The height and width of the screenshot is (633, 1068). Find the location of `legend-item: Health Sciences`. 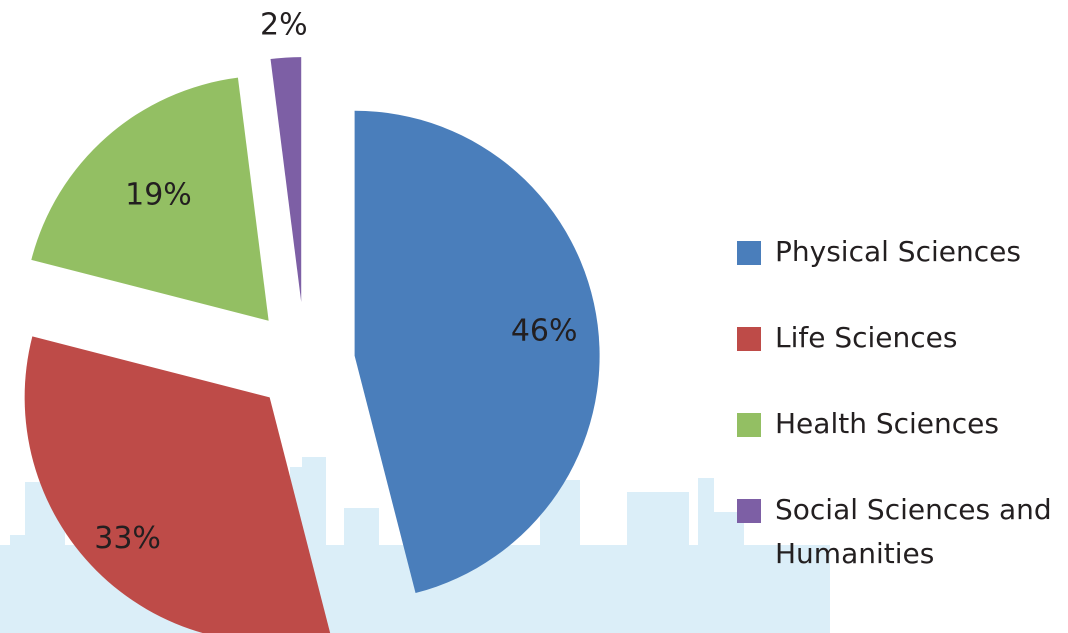

legend-item: Health Sciences is located at coordinates (899, 445).